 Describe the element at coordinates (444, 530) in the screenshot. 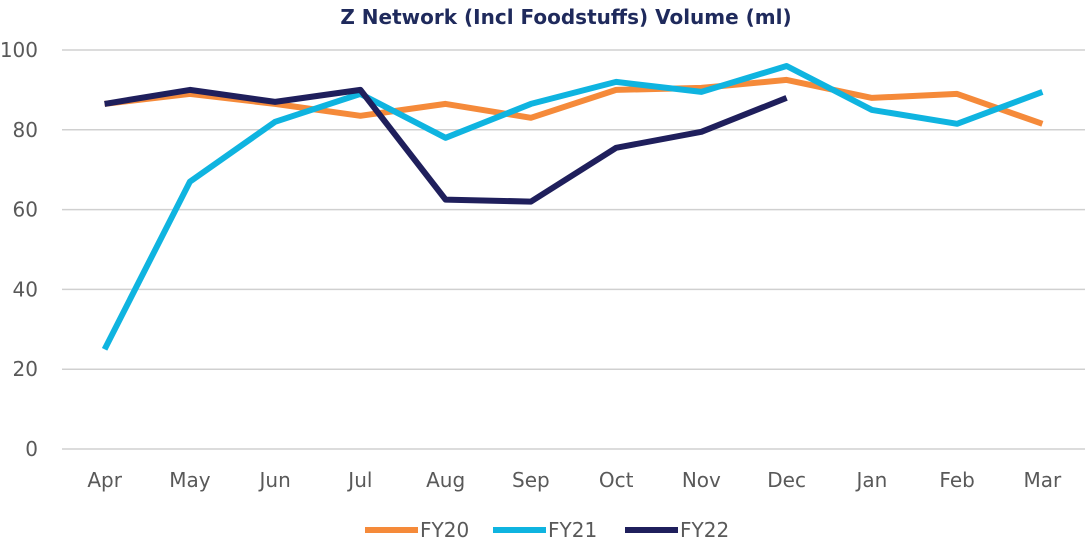

I see `legend-label-fy20: FY20` at that location.